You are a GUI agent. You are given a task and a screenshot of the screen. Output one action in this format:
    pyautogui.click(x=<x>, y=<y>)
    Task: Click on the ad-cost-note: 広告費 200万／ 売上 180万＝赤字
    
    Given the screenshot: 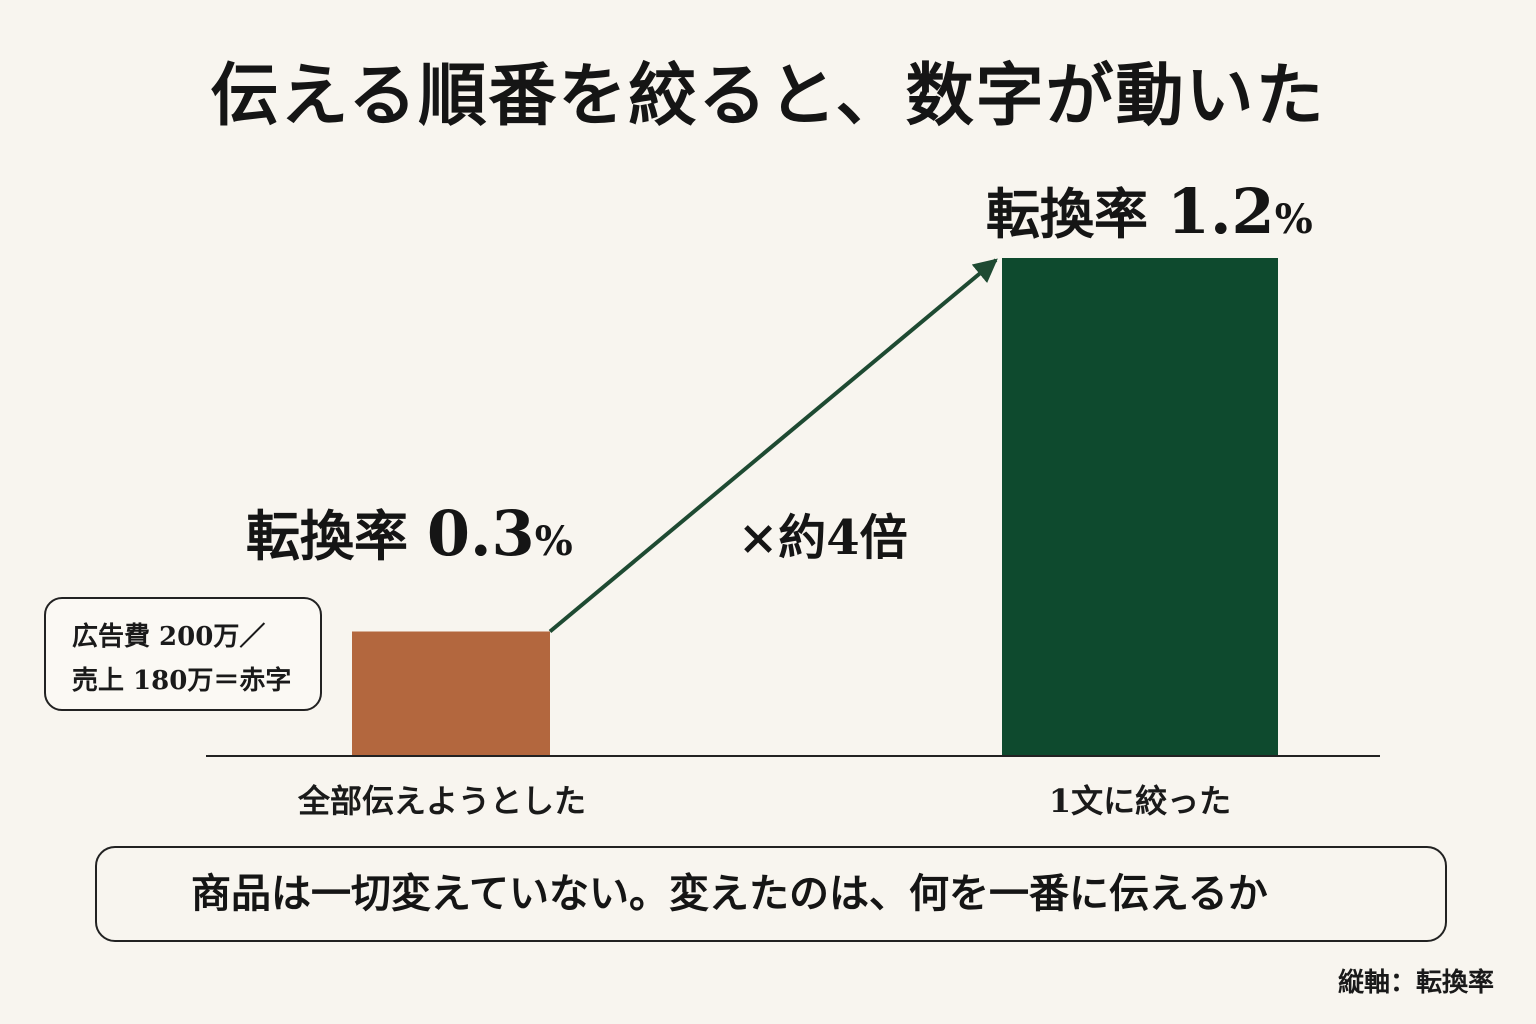 What is the action you would take?
    pyautogui.click(x=183, y=654)
    